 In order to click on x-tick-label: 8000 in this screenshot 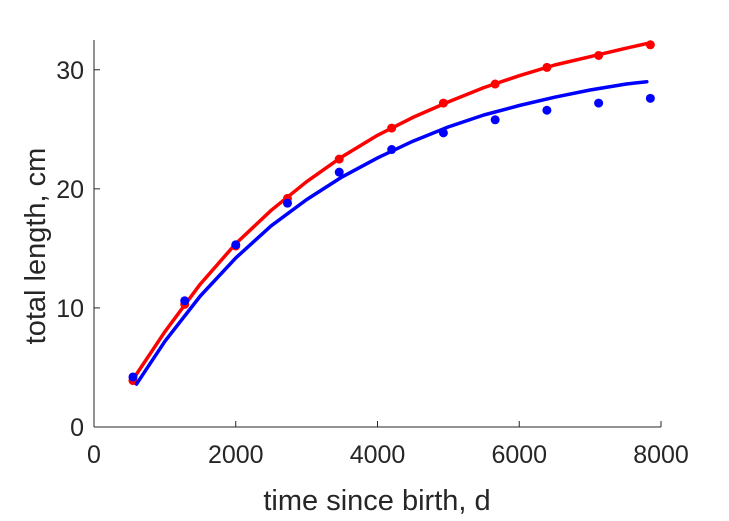, I will do `click(661, 455)`.